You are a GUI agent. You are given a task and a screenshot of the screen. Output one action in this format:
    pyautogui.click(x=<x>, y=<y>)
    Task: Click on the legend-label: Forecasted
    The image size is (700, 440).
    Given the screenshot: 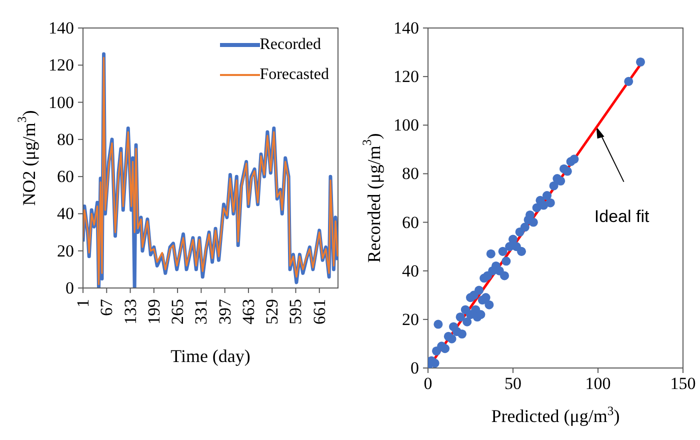 What is the action you would take?
    pyautogui.click(x=294, y=75)
    